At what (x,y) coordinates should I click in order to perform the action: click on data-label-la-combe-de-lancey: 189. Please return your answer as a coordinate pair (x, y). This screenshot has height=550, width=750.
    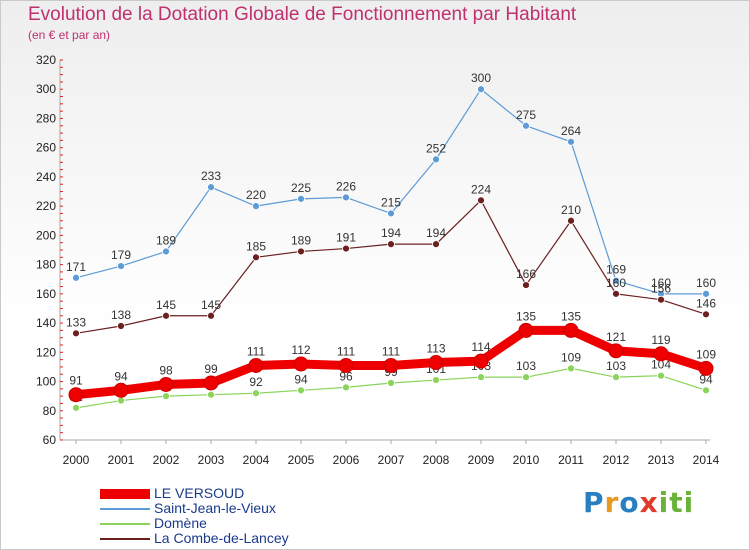
    Looking at the image, I should click on (301, 240).